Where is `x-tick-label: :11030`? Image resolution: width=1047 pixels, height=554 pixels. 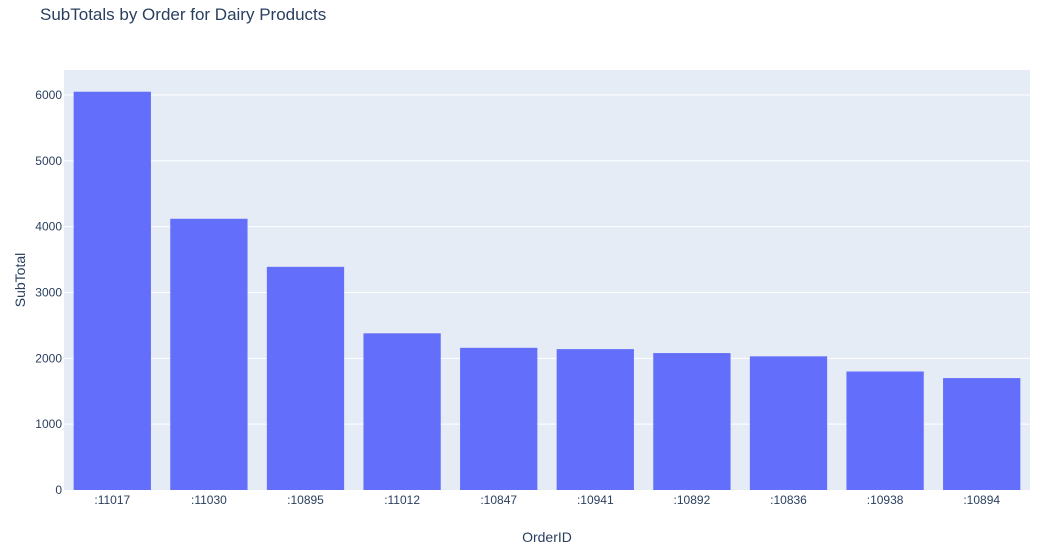 x-tick-label: :11030 is located at coordinates (209, 500).